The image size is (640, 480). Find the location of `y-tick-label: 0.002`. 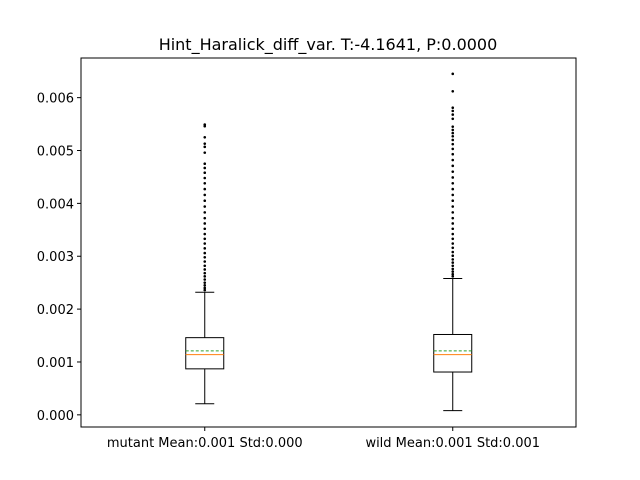

y-tick-label: 0.002 is located at coordinates (55, 310).